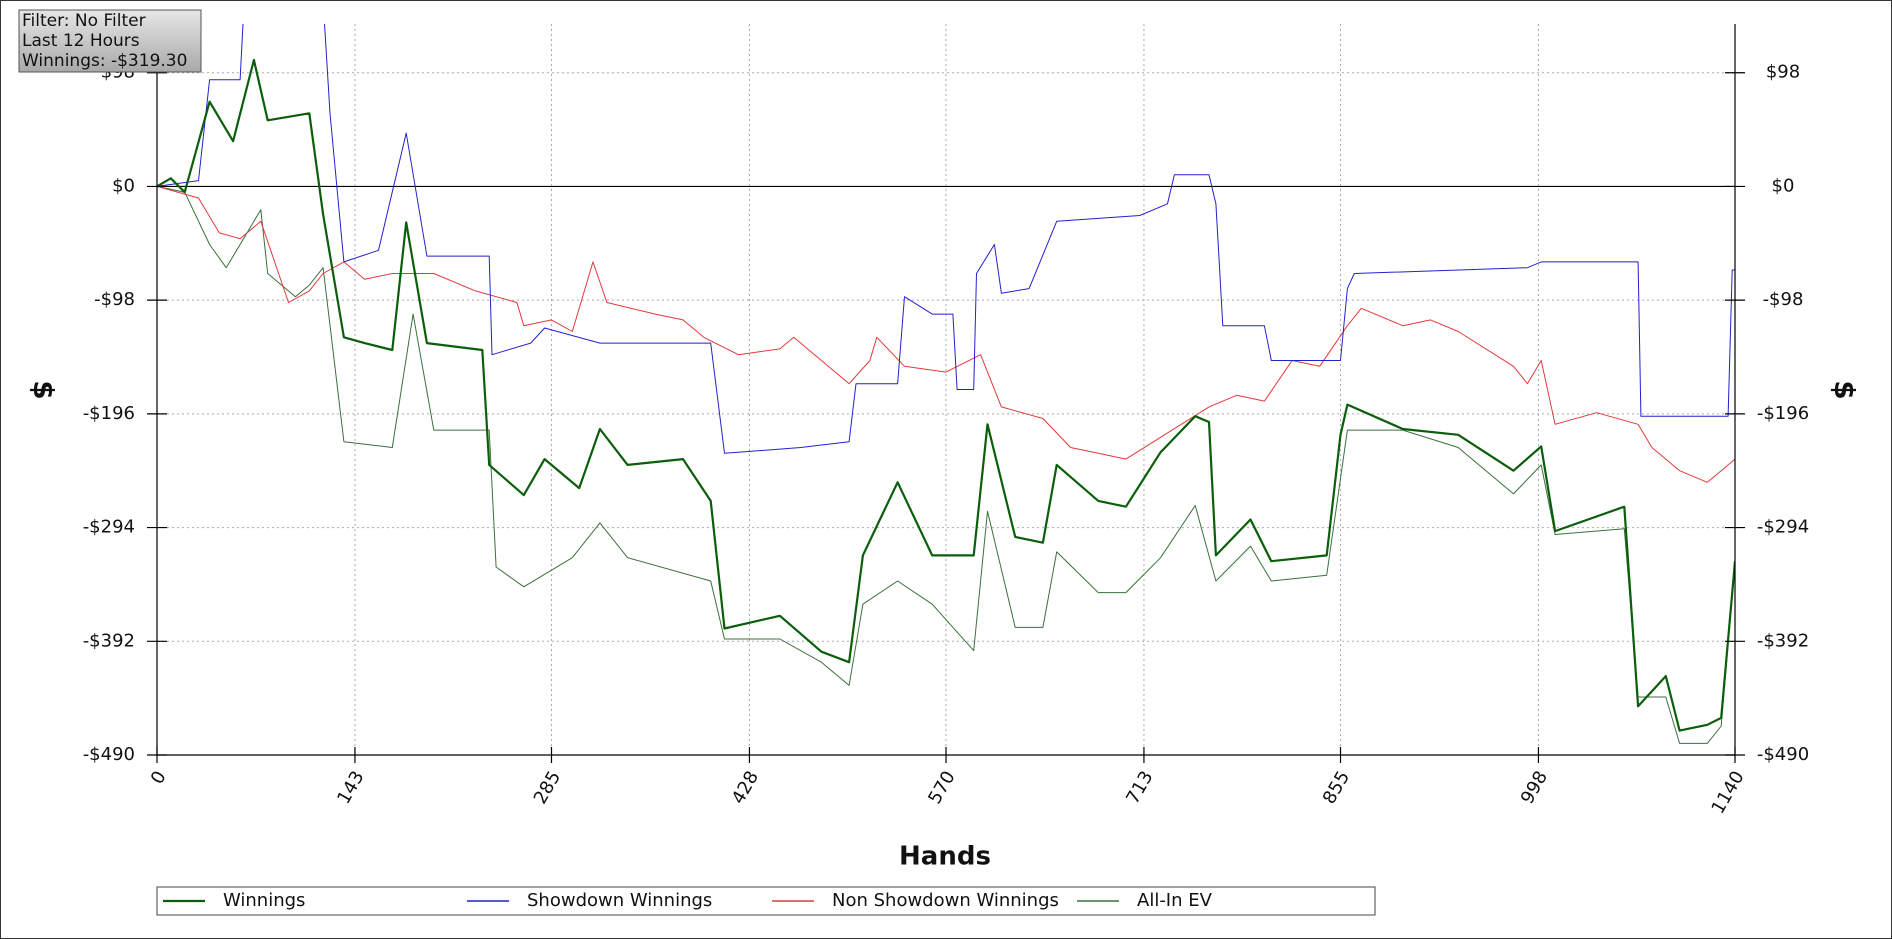  Describe the element at coordinates (1844, 389) in the screenshot. I see `y2-axis-label: $` at that location.